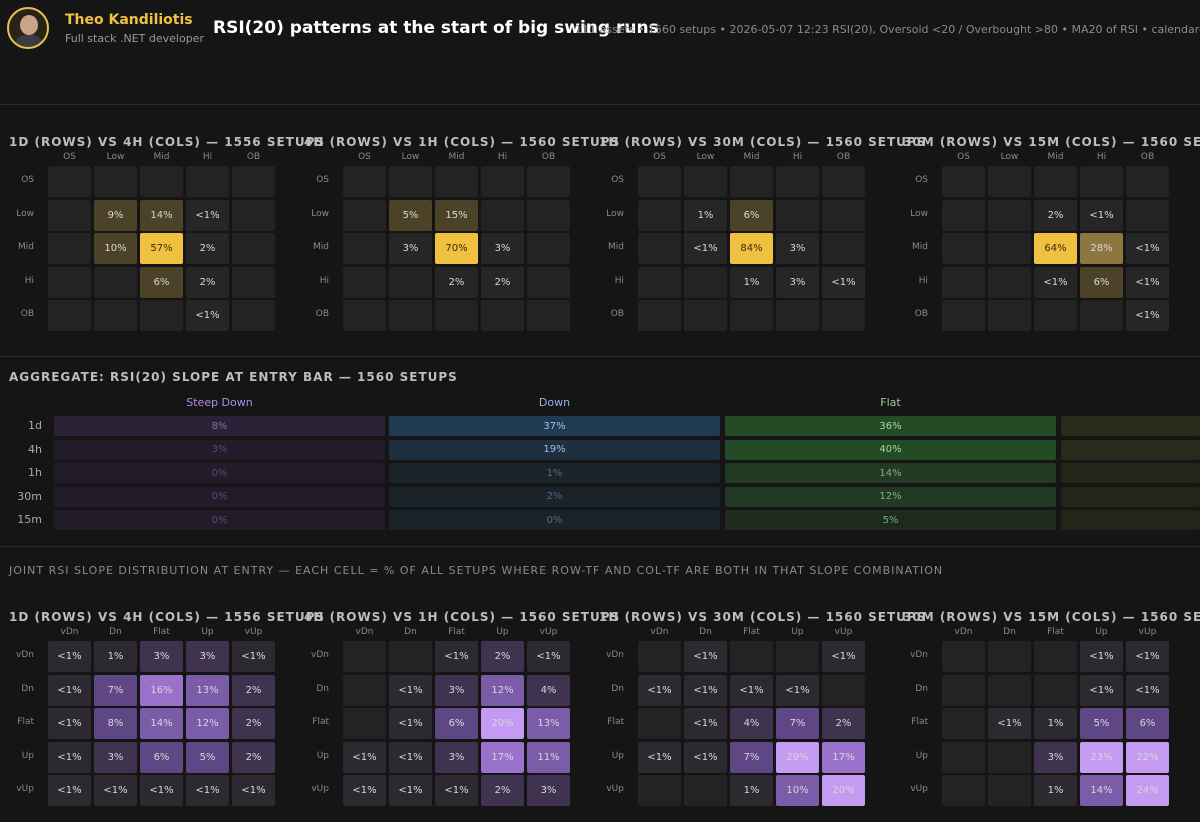 Image resolution: width=1200 pixels, height=822 pixels. I want to click on zone-grid-cell: 3%, so click(410, 249).